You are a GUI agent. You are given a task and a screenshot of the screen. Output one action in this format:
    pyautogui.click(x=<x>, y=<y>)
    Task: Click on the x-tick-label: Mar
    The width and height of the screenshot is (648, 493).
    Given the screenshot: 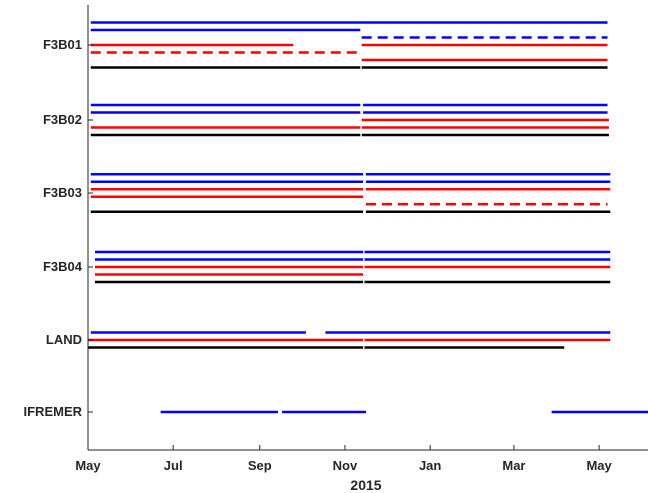 What is the action you would take?
    pyautogui.click(x=513, y=465)
    